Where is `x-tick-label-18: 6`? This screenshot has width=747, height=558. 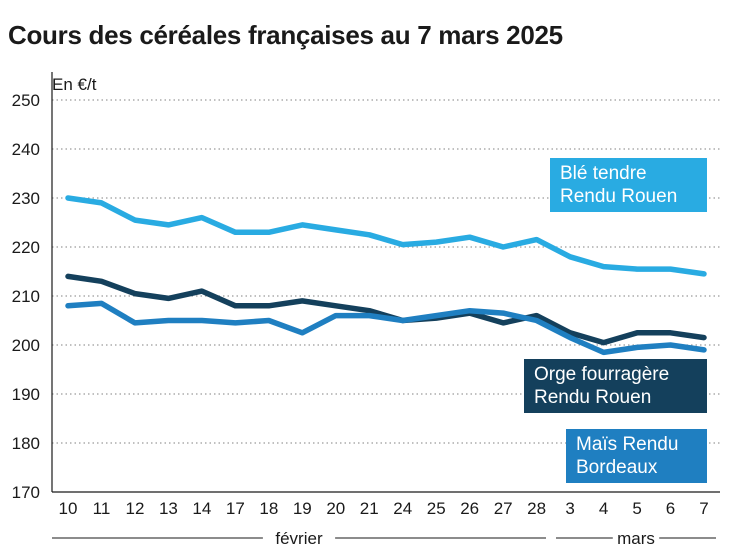
x-tick-label-18: 6 is located at coordinates (670, 508).